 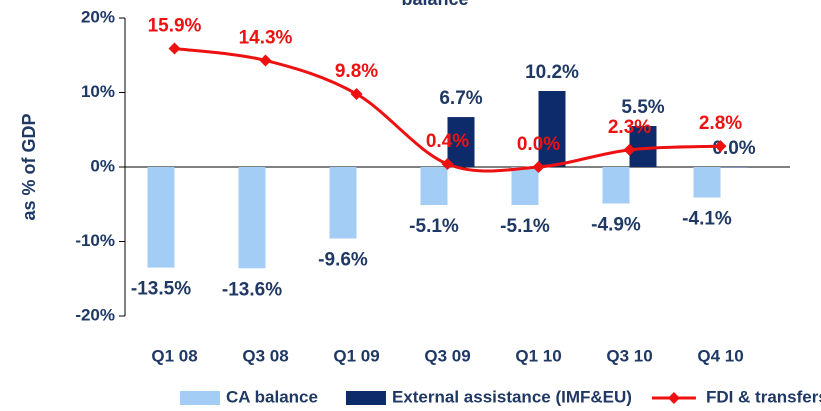 I want to click on y-tick-label: 0%, so click(x=102, y=165).